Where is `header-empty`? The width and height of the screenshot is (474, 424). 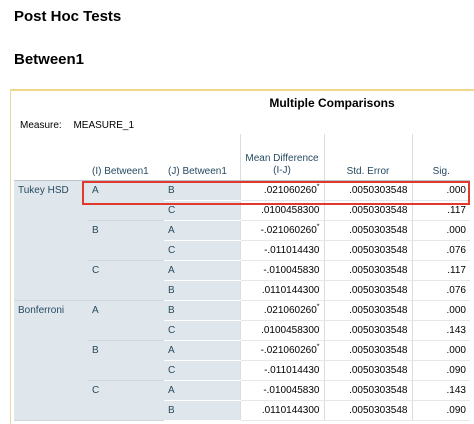 header-empty is located at coordinates (51, 157).